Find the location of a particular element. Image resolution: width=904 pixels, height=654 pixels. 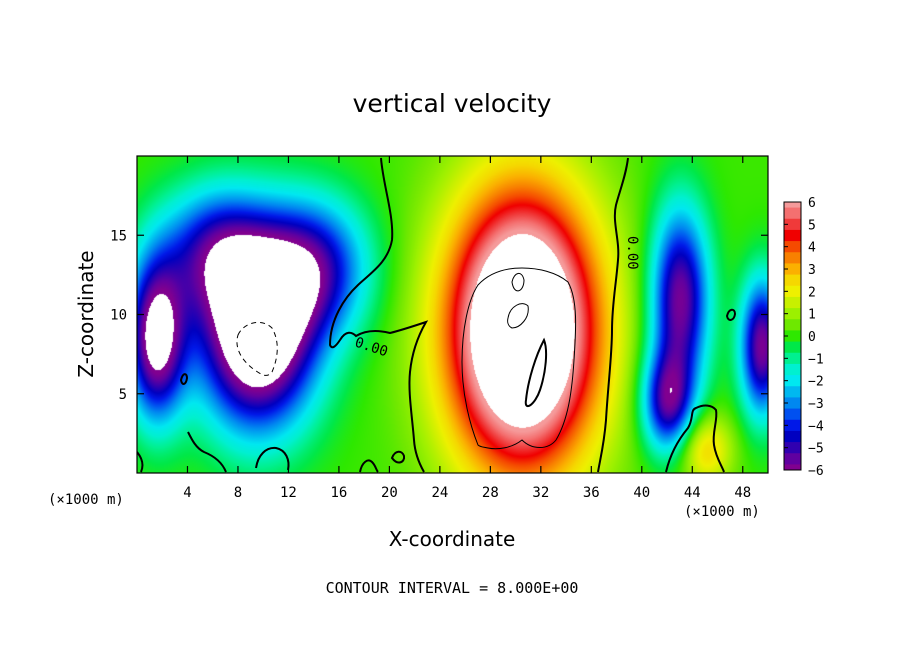

colorbar-tick-label: 2 is located at coordinates (812, 292).